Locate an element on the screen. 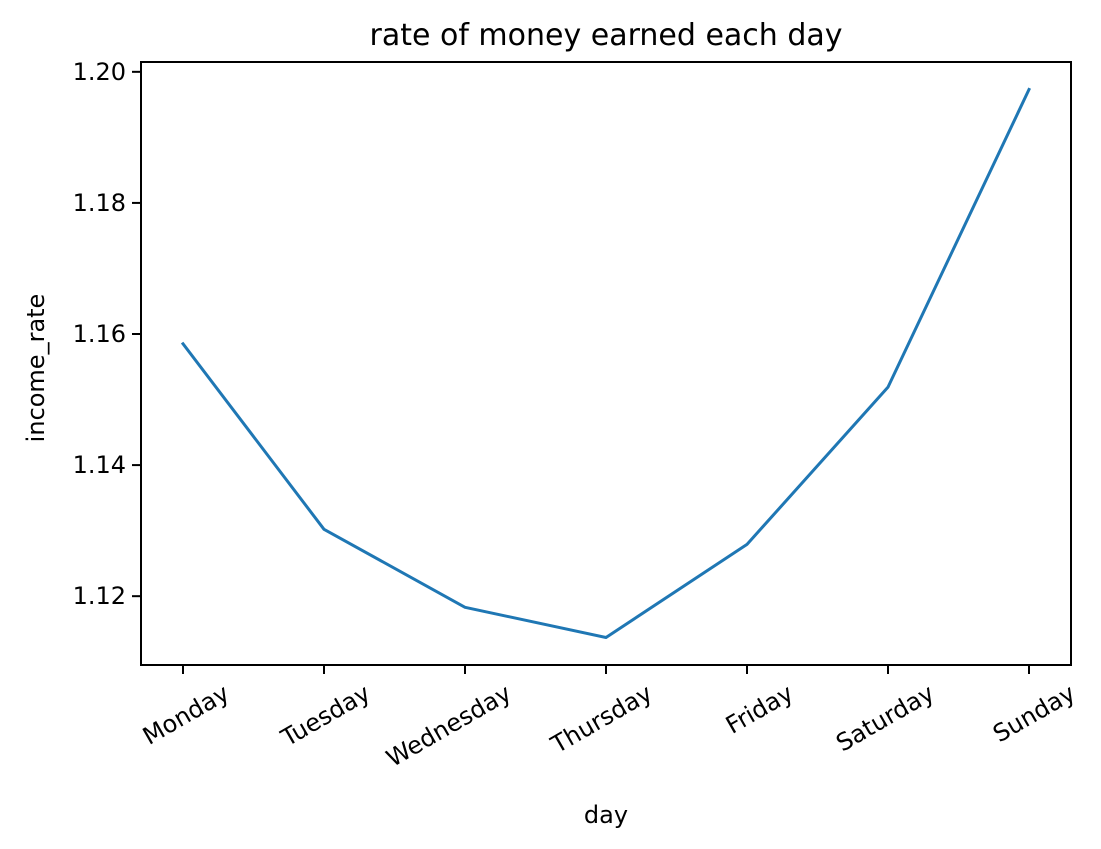 The width and height of the screenshot is (1101, 849). chart-title: rate of money earned each day is located at coordinates (605, 35).